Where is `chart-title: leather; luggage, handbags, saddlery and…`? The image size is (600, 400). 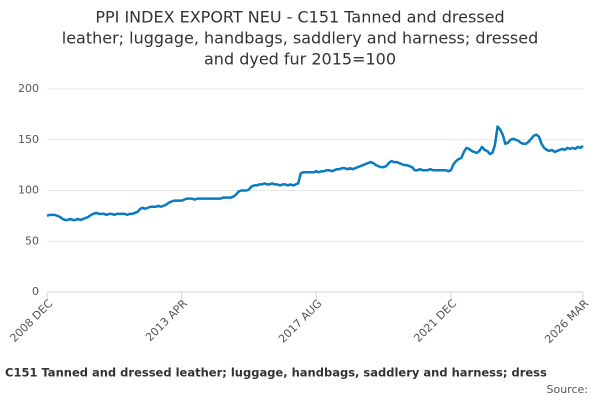 chart-title: leather; luggage, handbags, saddlery and… is located at coordinates (300, 38).